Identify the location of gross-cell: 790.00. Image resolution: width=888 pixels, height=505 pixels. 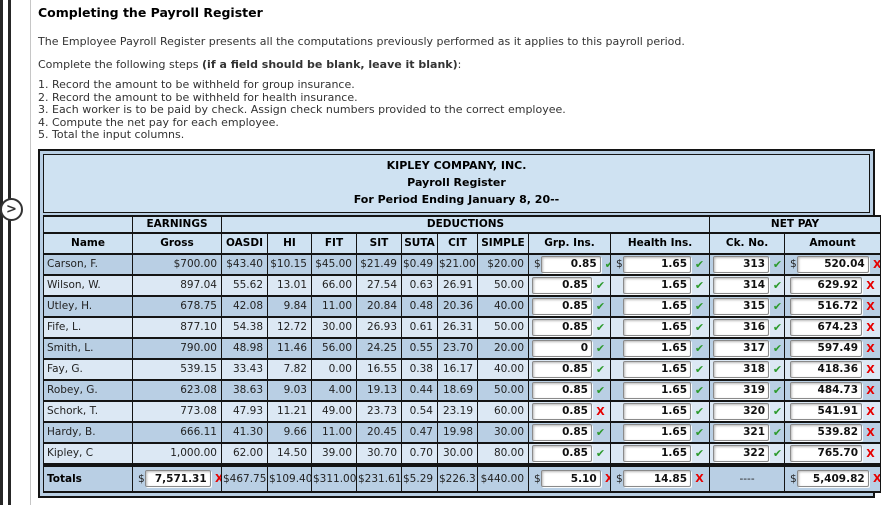
(177, 348).